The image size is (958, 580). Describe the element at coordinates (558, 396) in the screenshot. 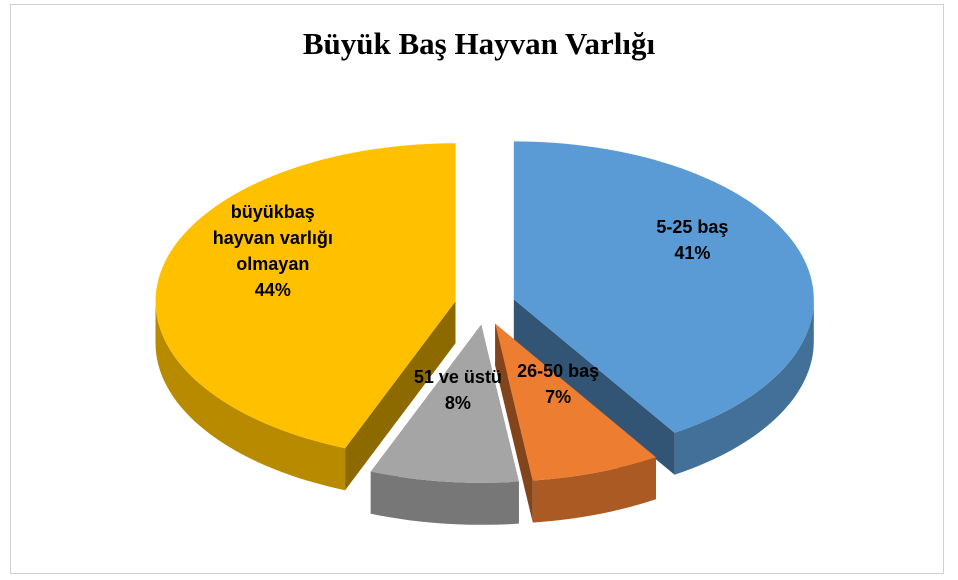

I see `value-label: 7%` at that location.